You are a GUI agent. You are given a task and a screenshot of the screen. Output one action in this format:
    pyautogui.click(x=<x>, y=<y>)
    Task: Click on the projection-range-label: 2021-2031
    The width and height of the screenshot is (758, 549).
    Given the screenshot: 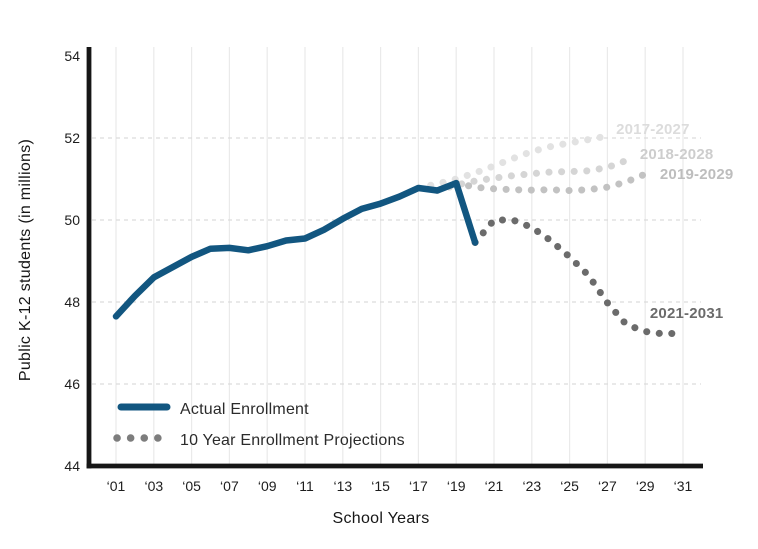 What is the action you would take?
    pyautogui.click(x=687, y=313)
    